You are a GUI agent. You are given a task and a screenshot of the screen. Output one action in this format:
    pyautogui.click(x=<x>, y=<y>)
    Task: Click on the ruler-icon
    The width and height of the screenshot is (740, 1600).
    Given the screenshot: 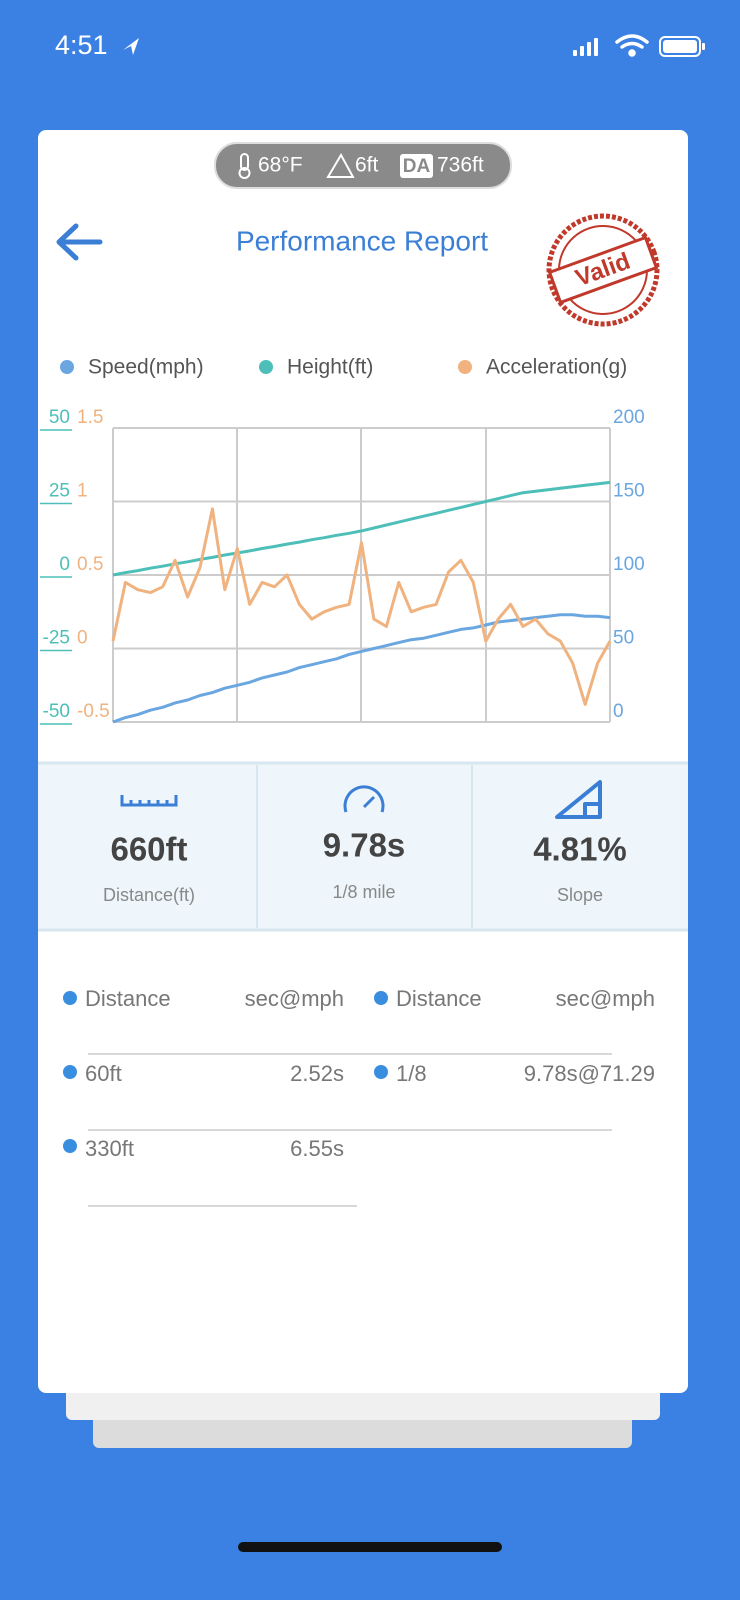 What is the action you would take?
    pyautogui.click(x=149, y=801)
    